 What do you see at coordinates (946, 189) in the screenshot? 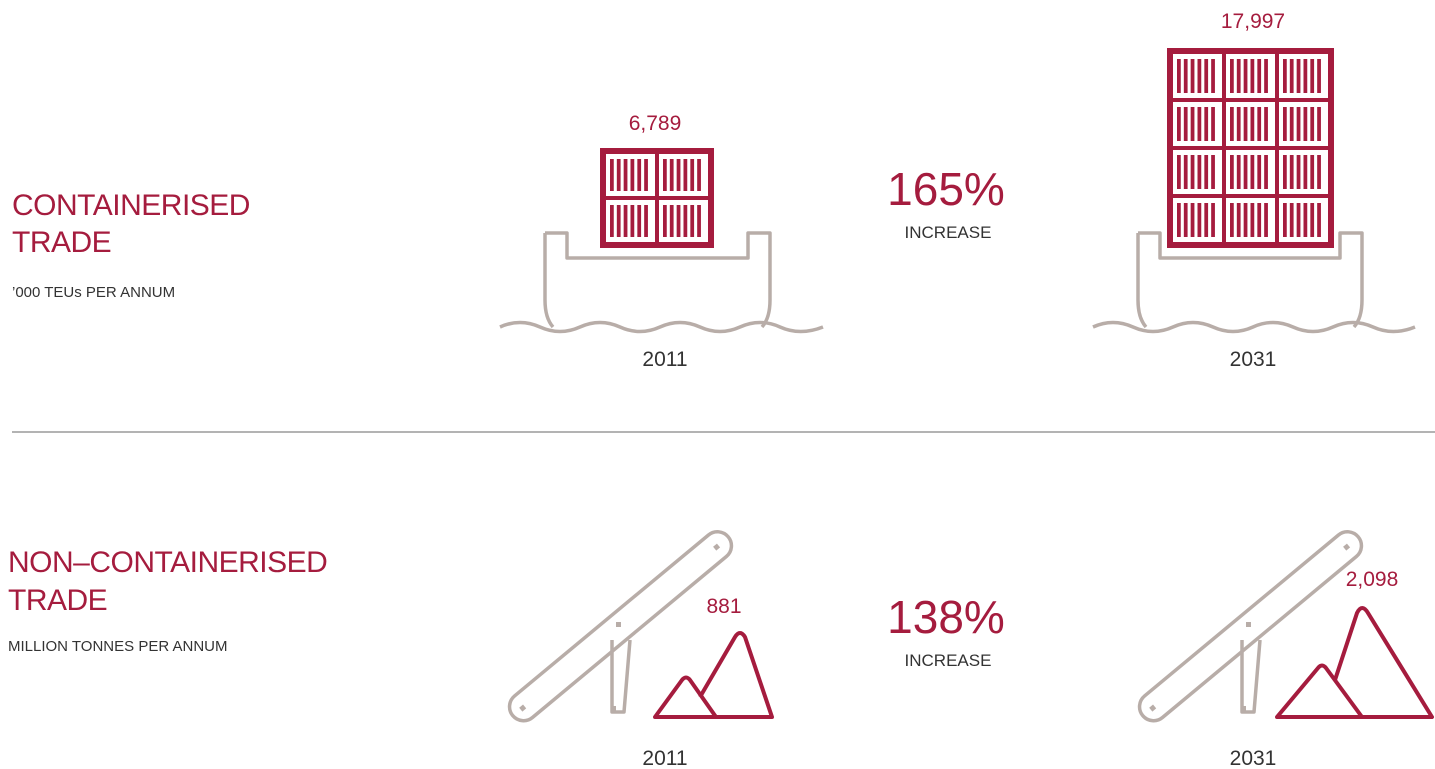
I see `change-value: 165%` at bounding box center [946, 189].